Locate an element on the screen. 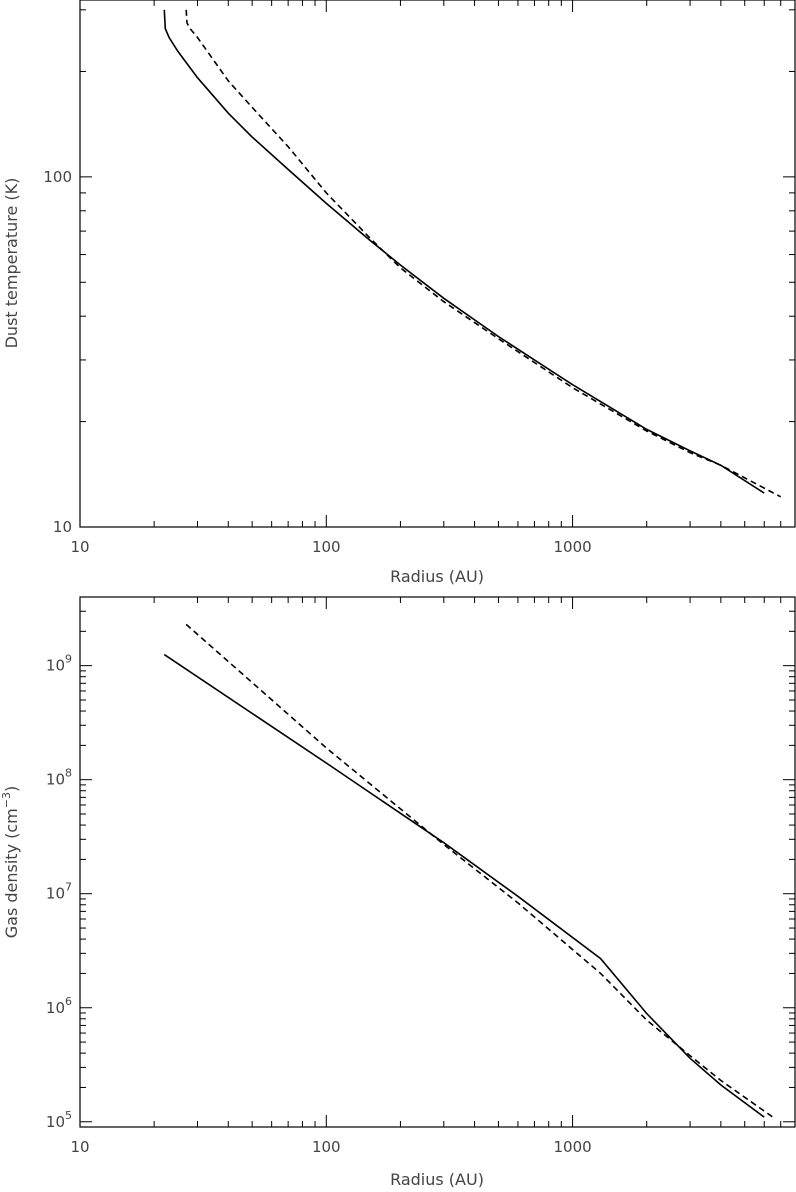  y-axis-title-main: Gas density (cm is located at coordinates (11, 873).